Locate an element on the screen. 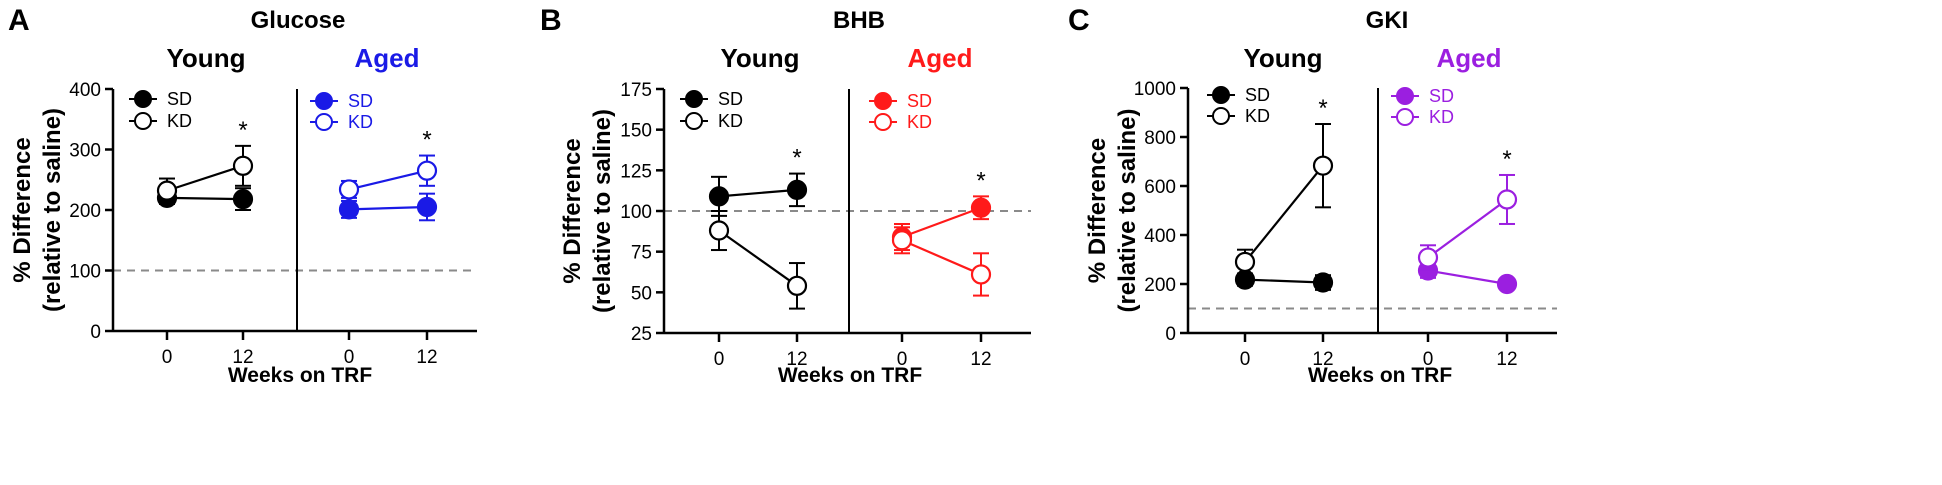  panel-title: GKI is located at coordinates (1387, 20).